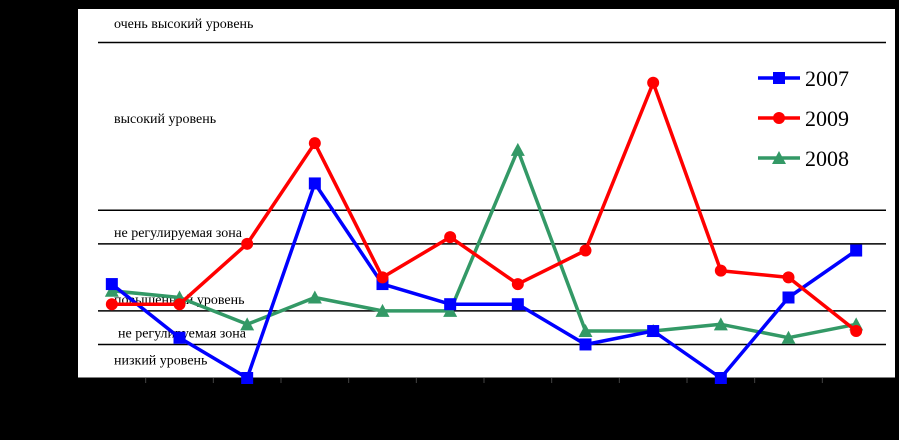 The image size is (899, 440). I want to click on legend-label-2009: 2009, so click(827, 118).